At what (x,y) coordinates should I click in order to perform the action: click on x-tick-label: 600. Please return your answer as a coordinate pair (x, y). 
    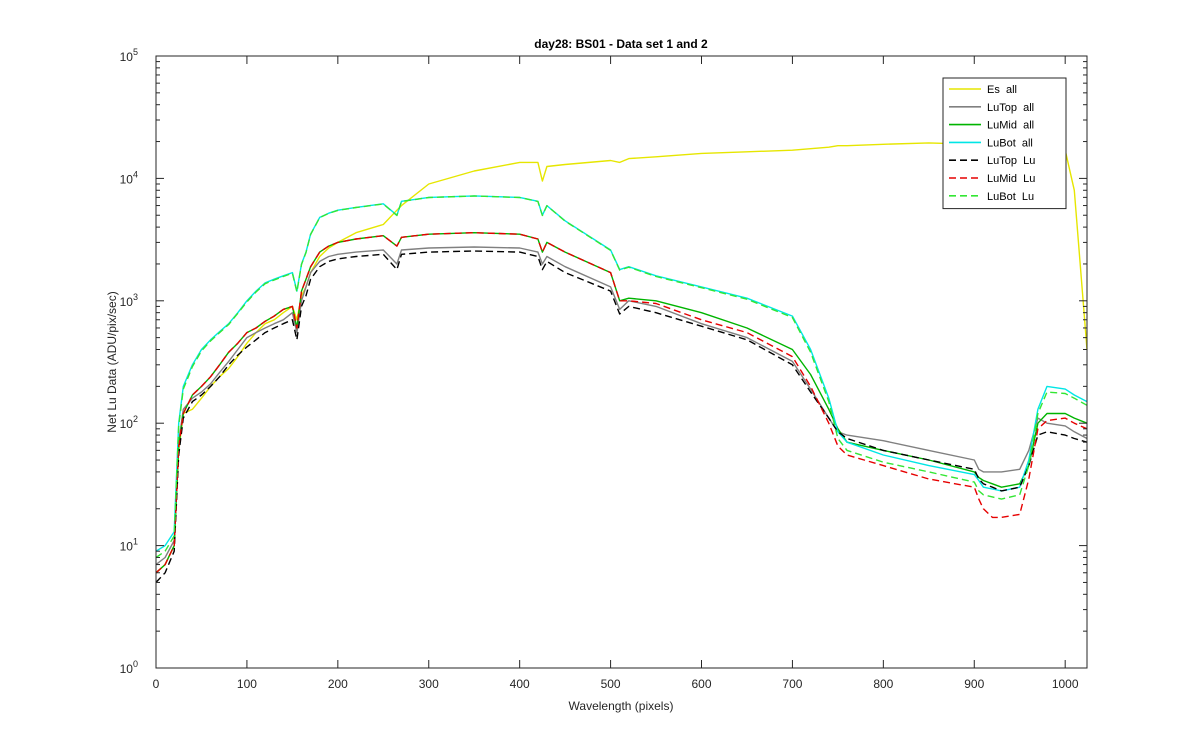
    Looking at the image, I should click on (701, 684).